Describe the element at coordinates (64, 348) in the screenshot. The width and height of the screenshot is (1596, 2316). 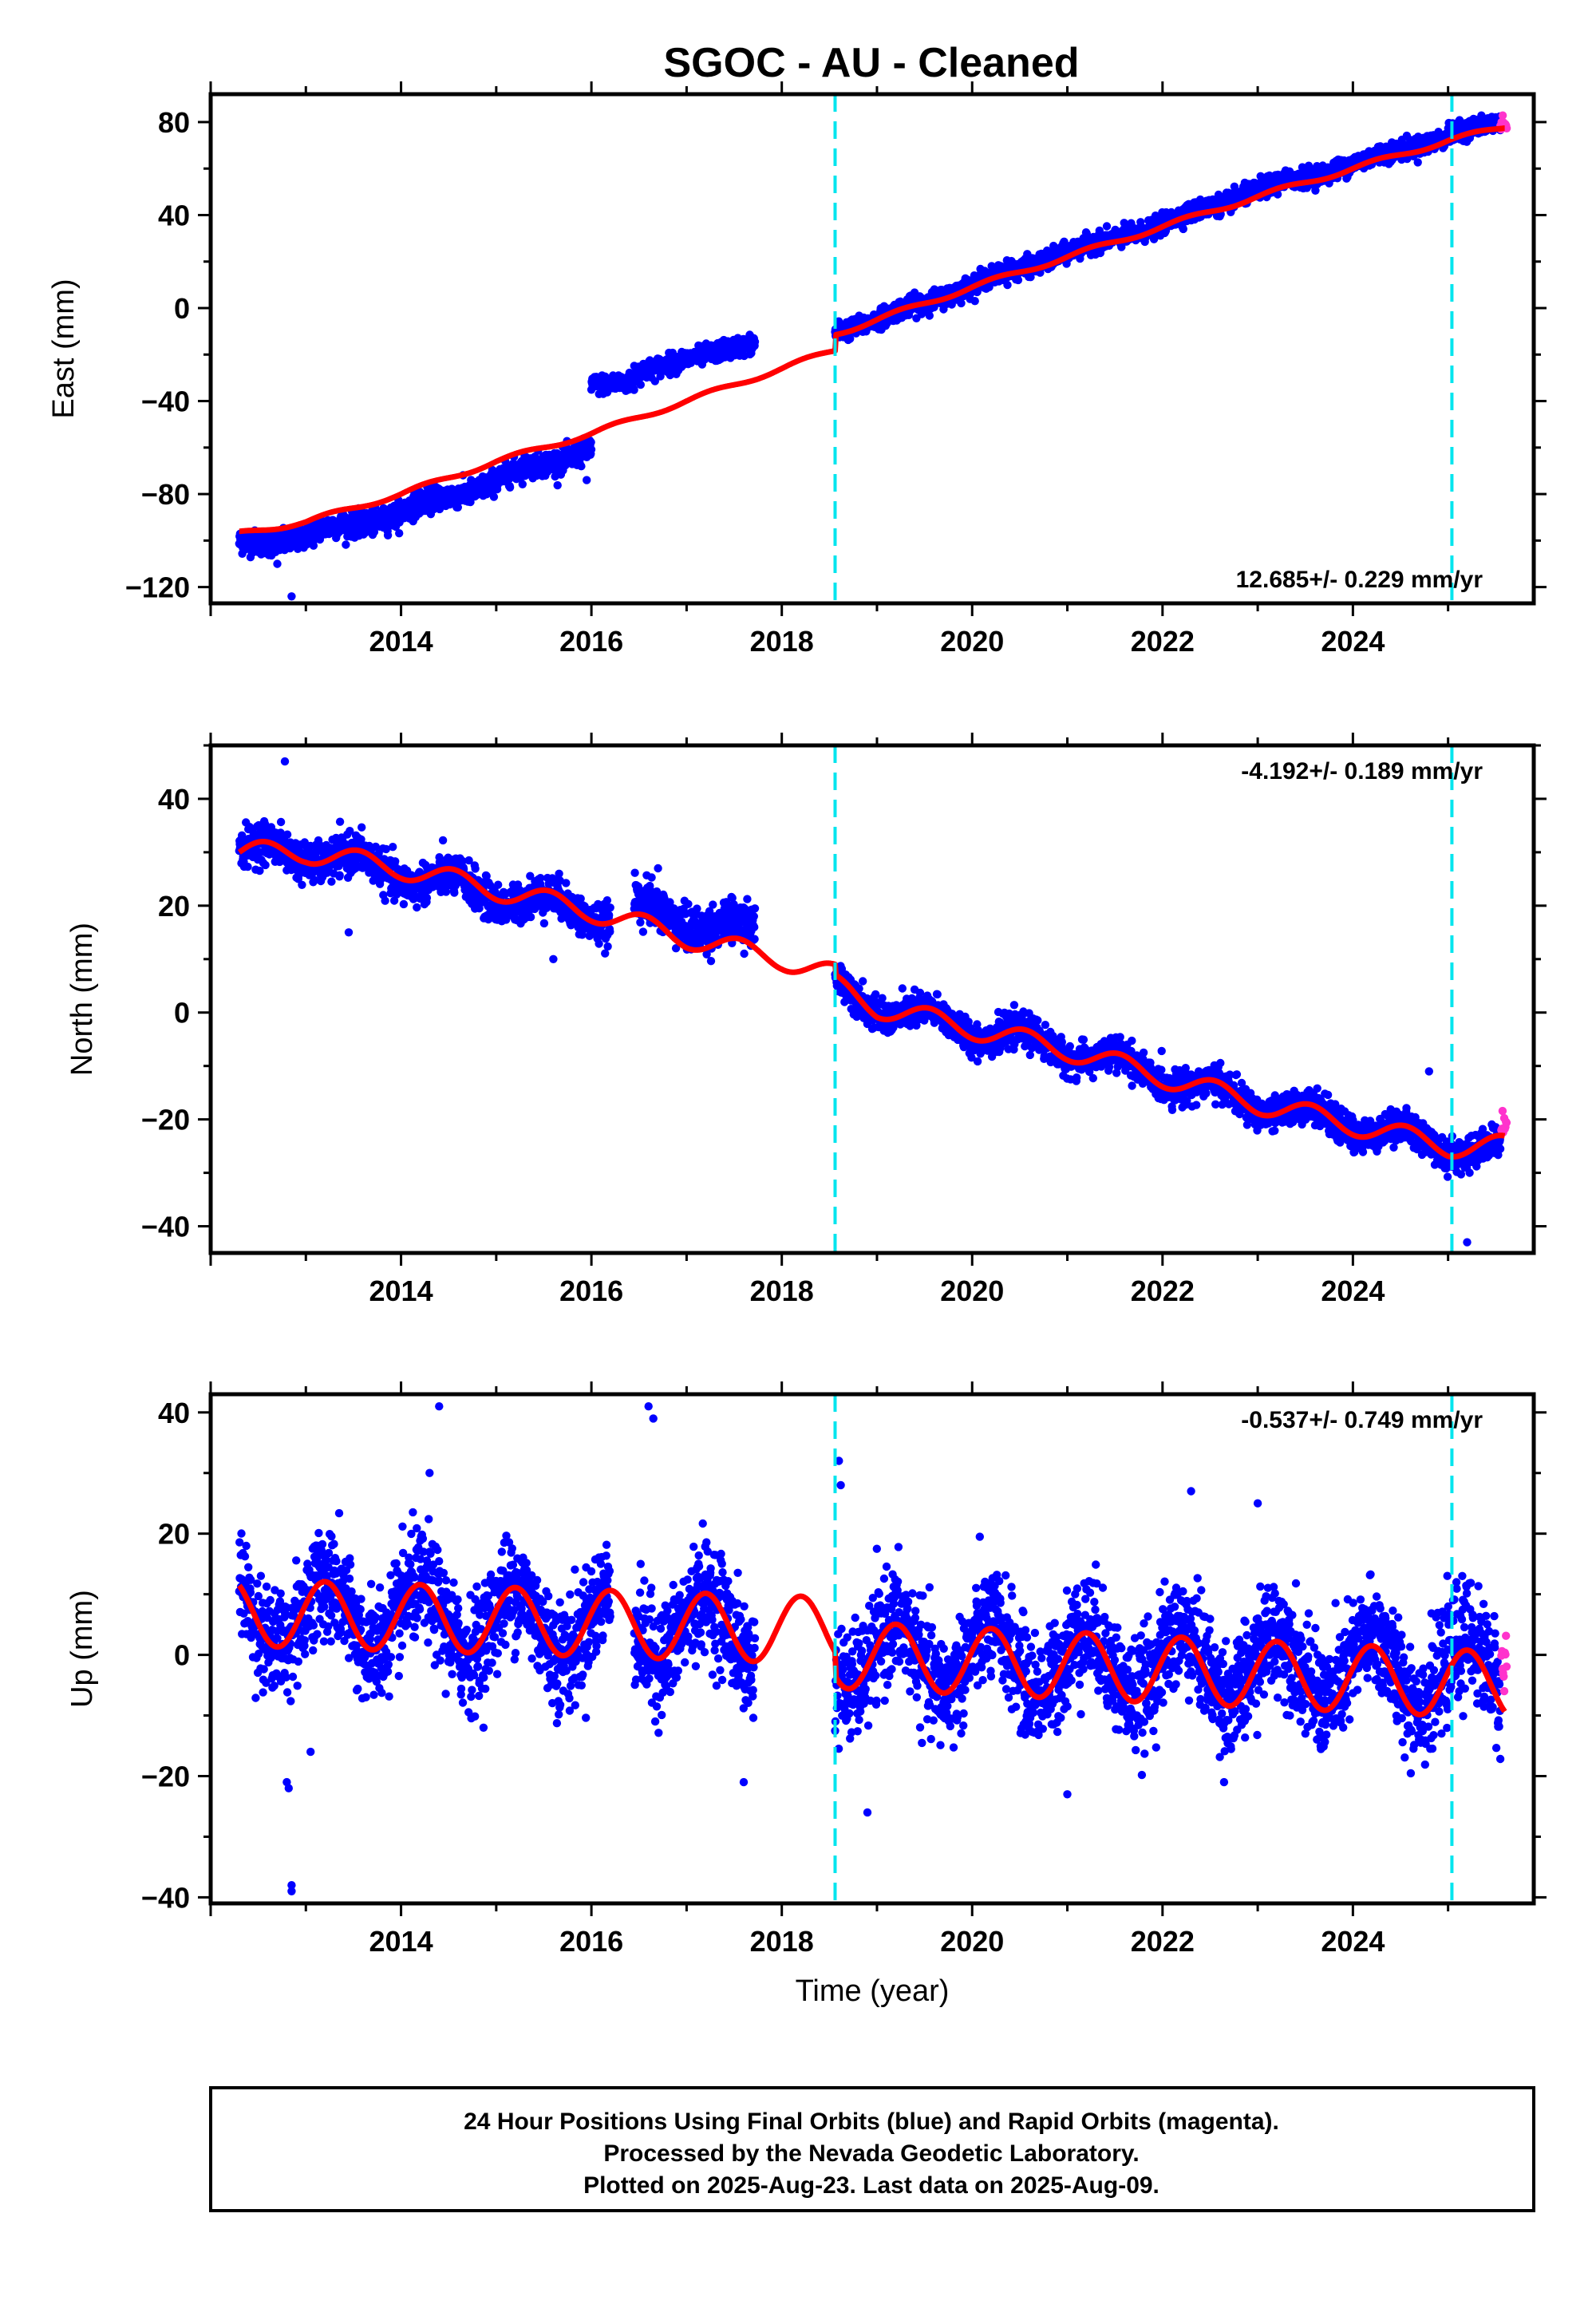
I see `east-y-axis-label: East (mm)` at that location.